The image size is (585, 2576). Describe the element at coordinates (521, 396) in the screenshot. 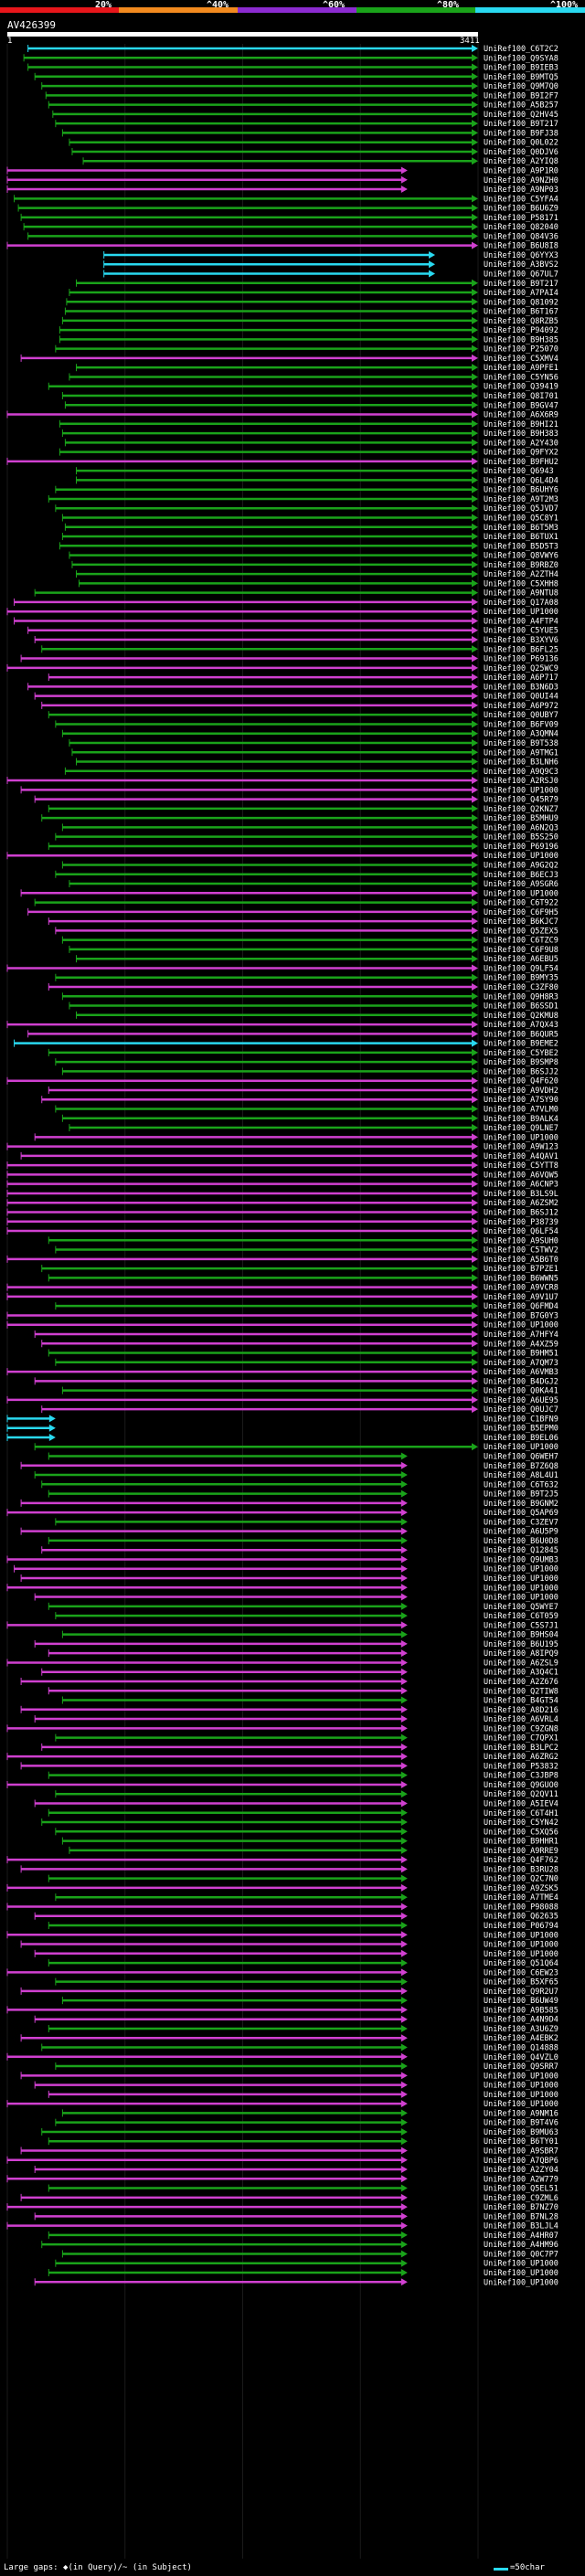

I see `hit-label: UniRef100_Q8I701` at that location.